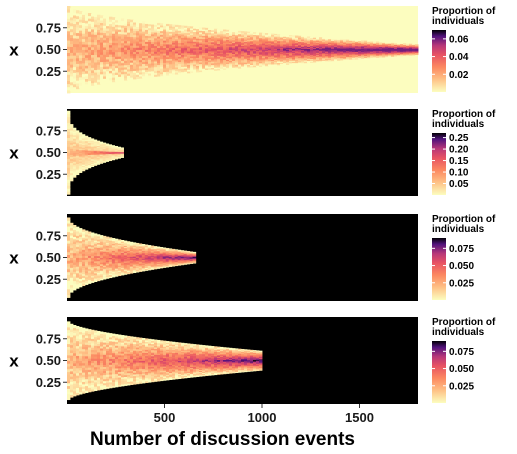 The height and width of the screenshot is (454, 517). What do you see at coordinates (14, 50) in the screenshot?
I see `y-axis-label: x` at bounding box center [14, 50].